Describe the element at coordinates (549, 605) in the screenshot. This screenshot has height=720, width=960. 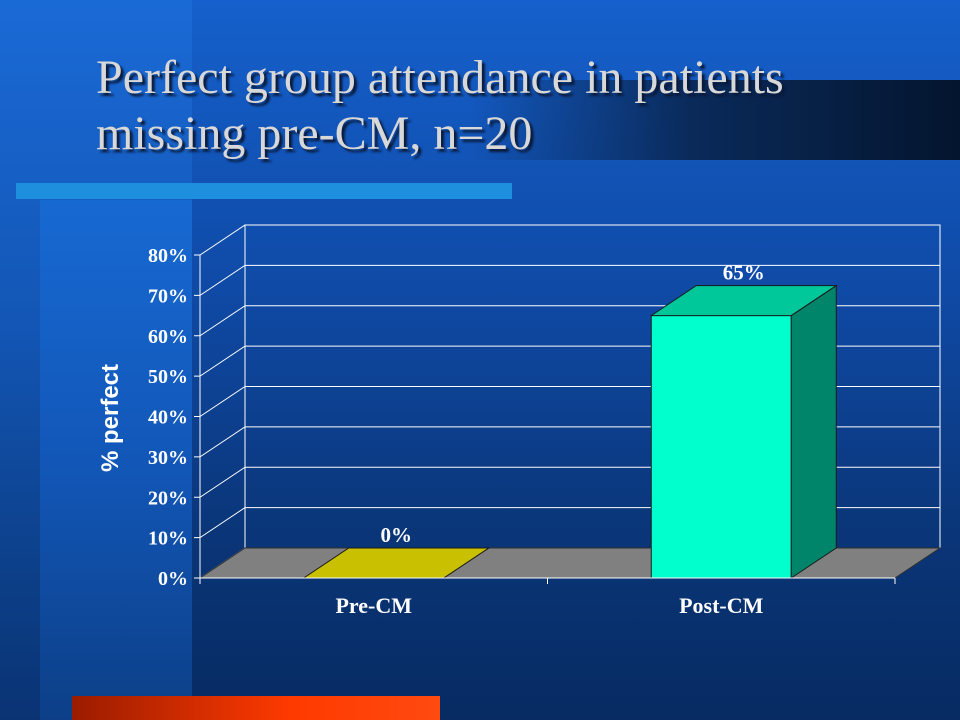
I see `x-category-labels: Pre-CM Post-CM` at that location.